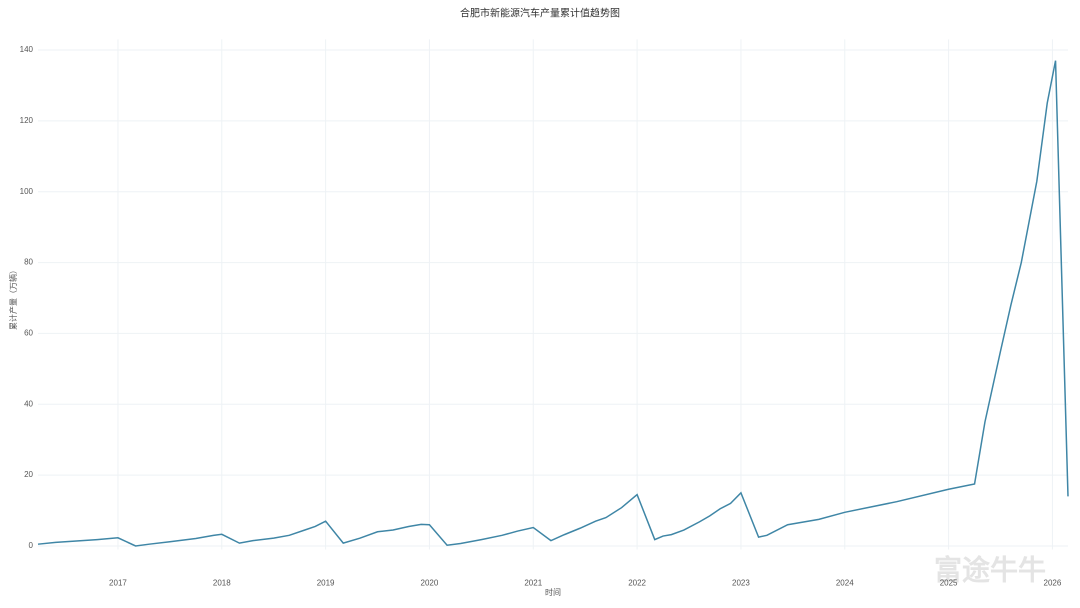  I want to click on x-tick-label: 2018, so click(222, 583).